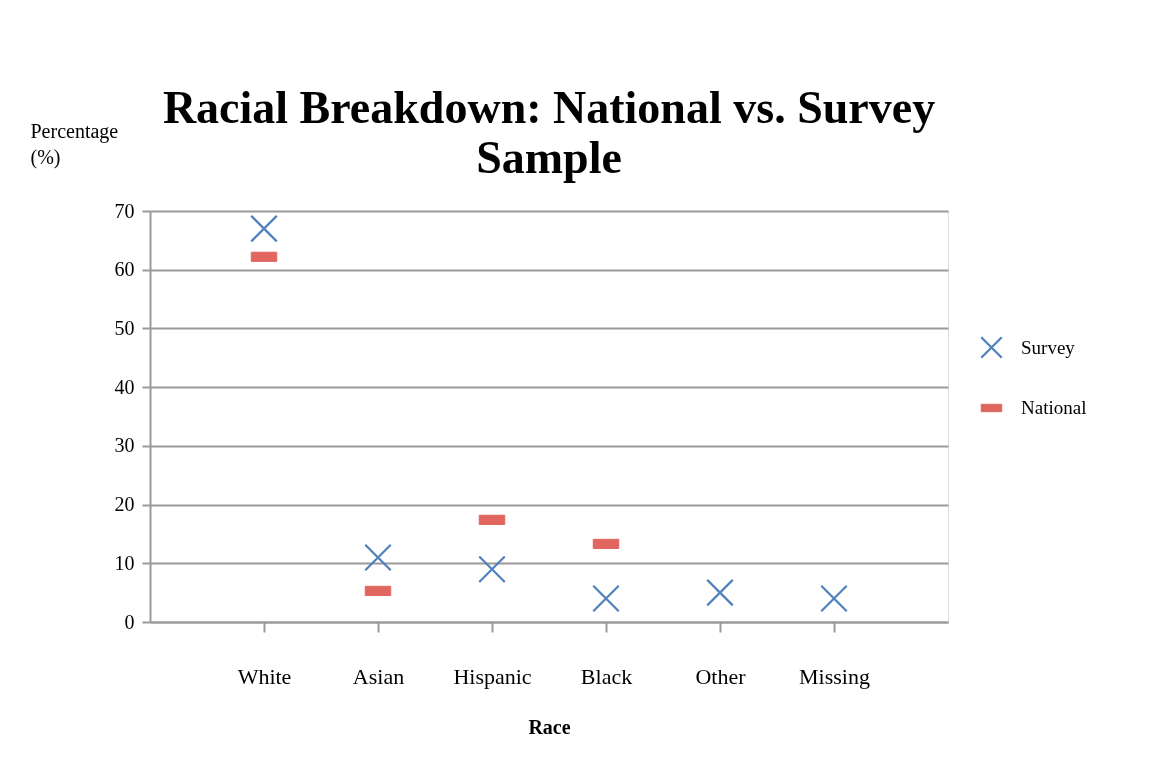 Image resolution: width=1150 pixels, height=774 pixels. Describe the element at coordinates (264, 676) in the screenshot. I see `x-tick-label: White` at that location.